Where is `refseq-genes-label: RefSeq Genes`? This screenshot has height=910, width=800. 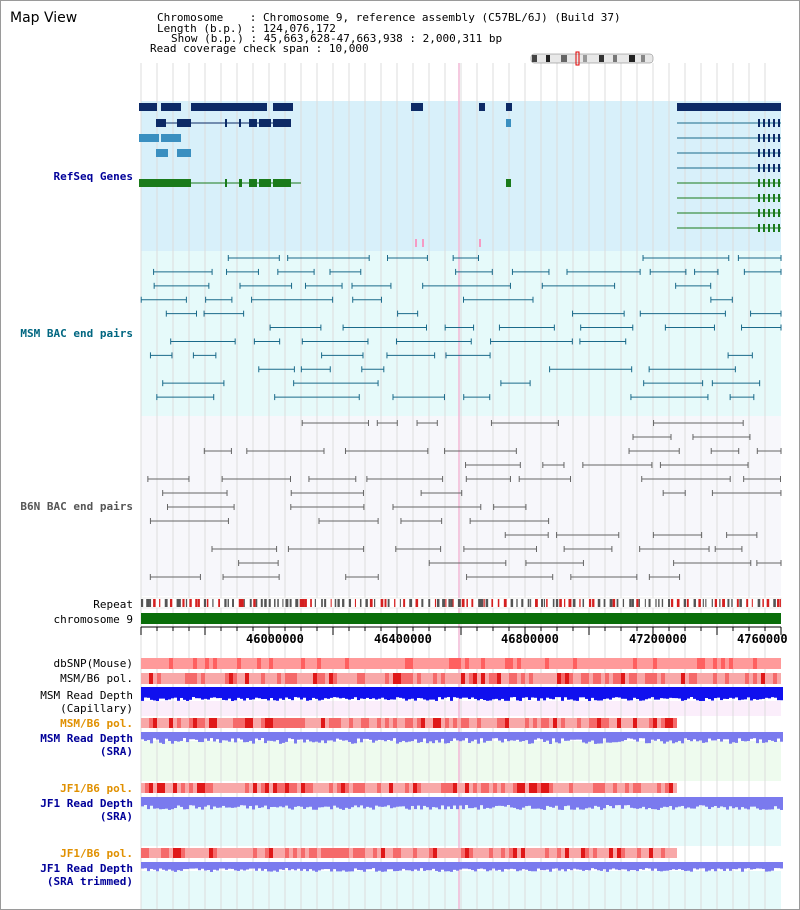
refseq-genes-label: RefSeq Genes is located at coordinates (93, 176).